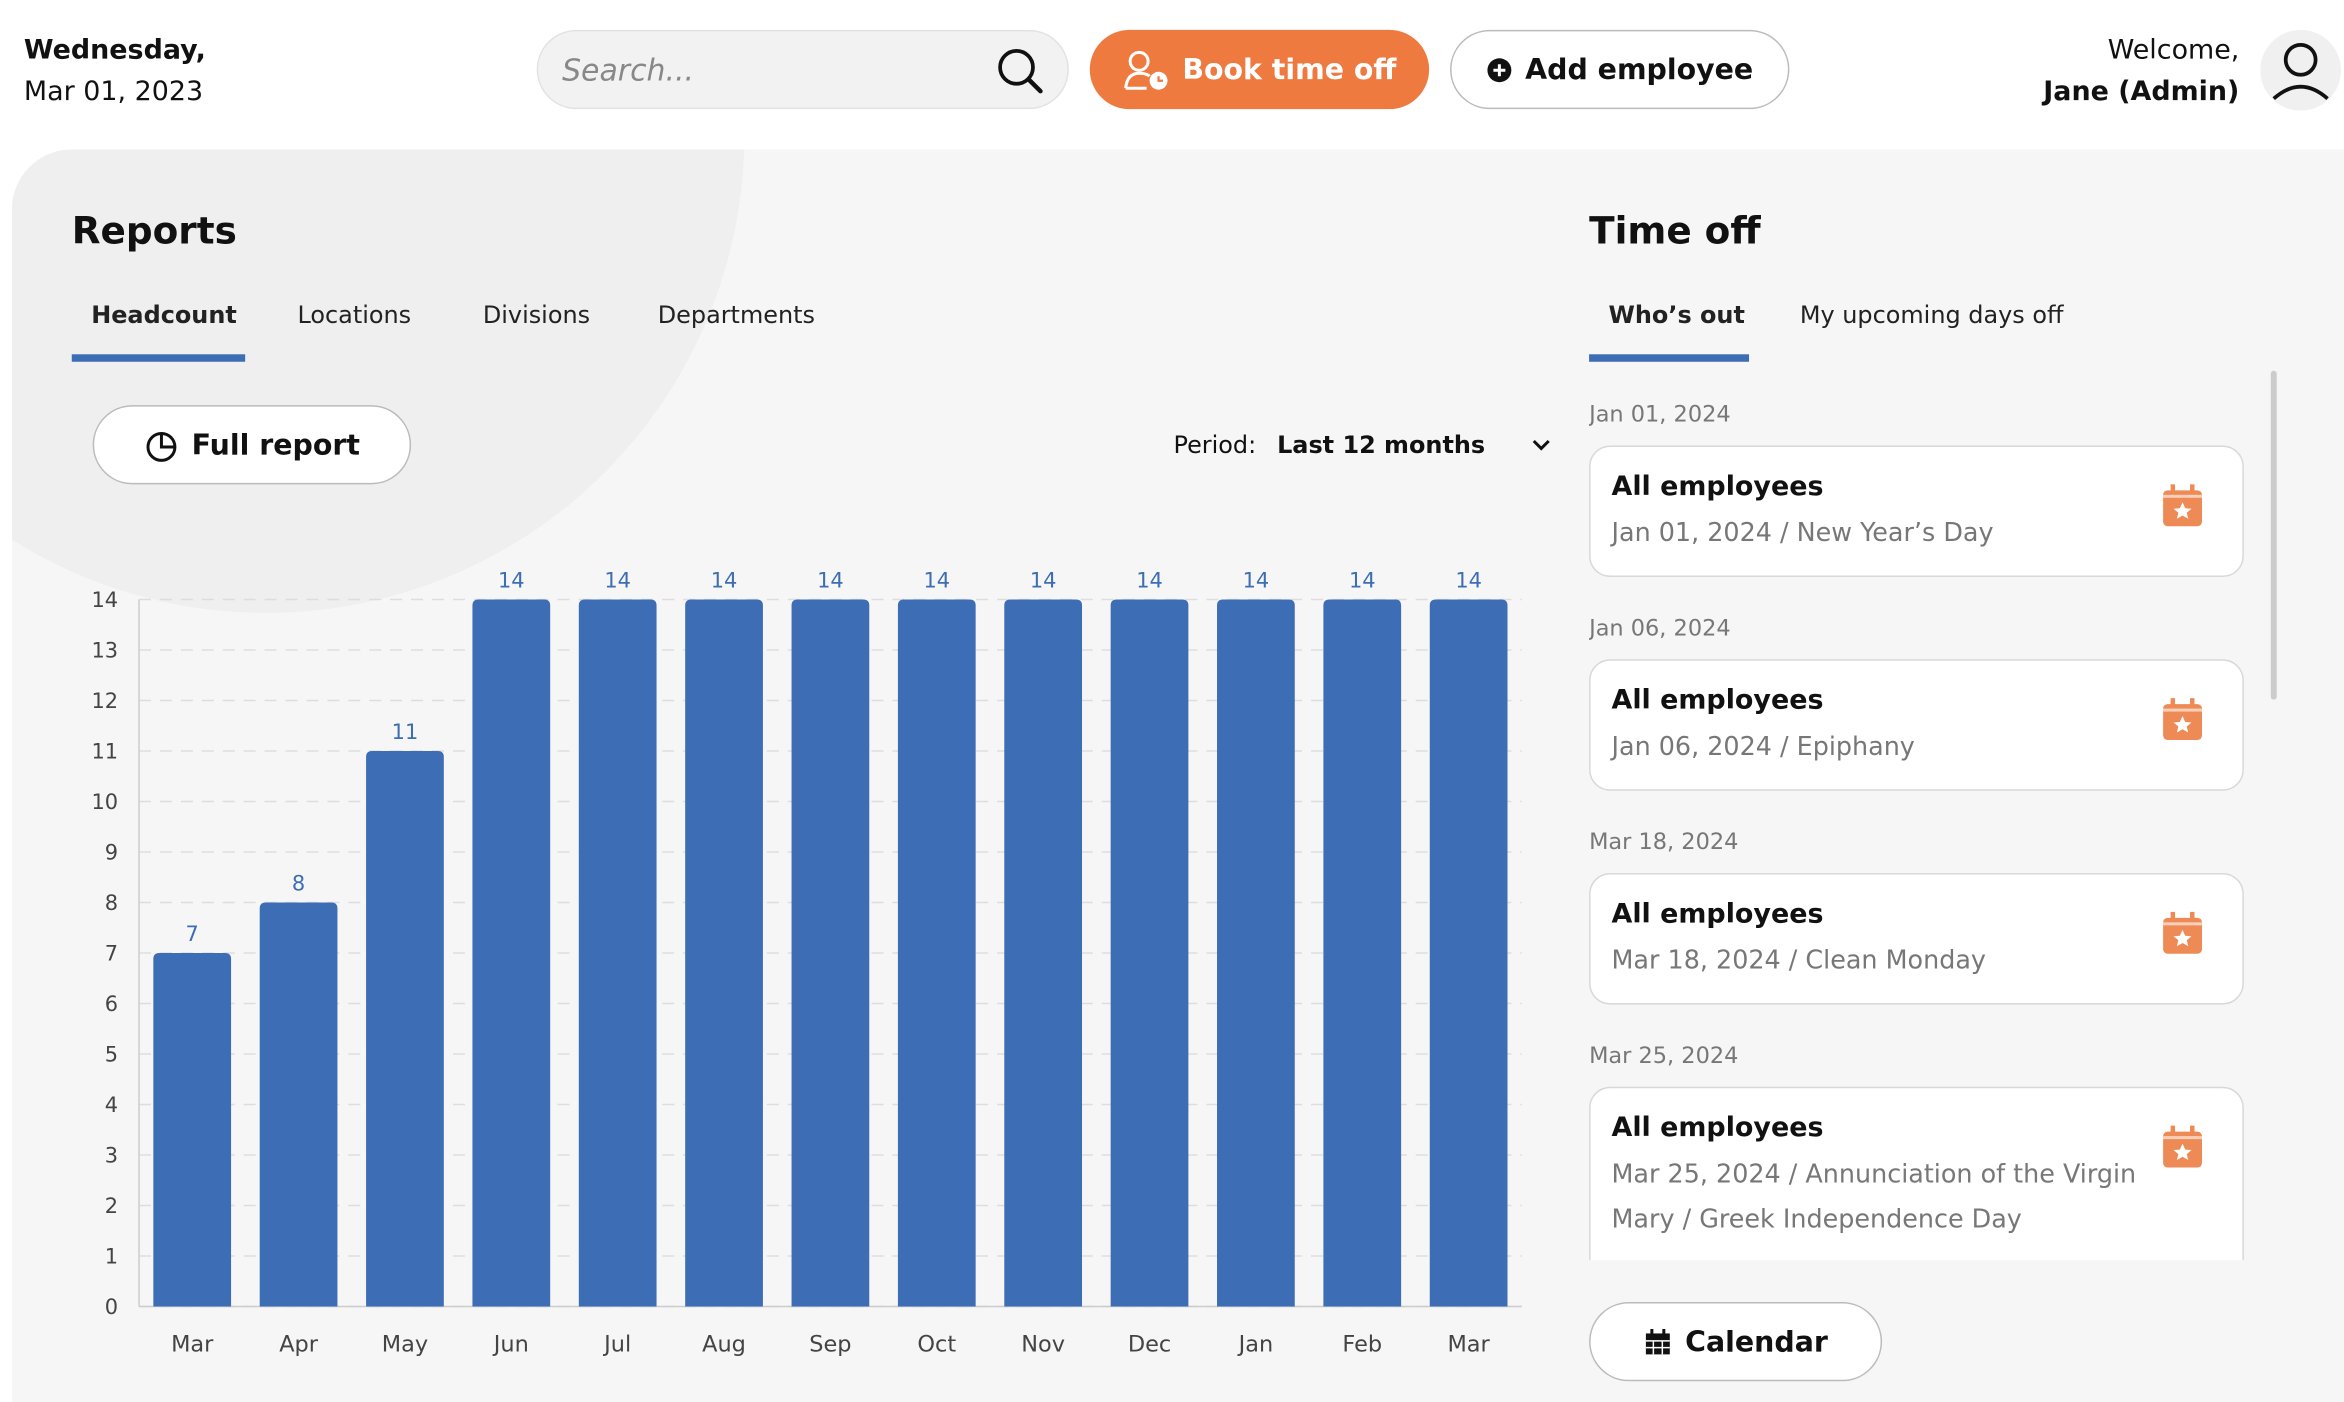 This screenshot has height=1402, width=2344. Describe the element at coordinates (1020, 71) in the screenshot. I see `search-icon` at that location.